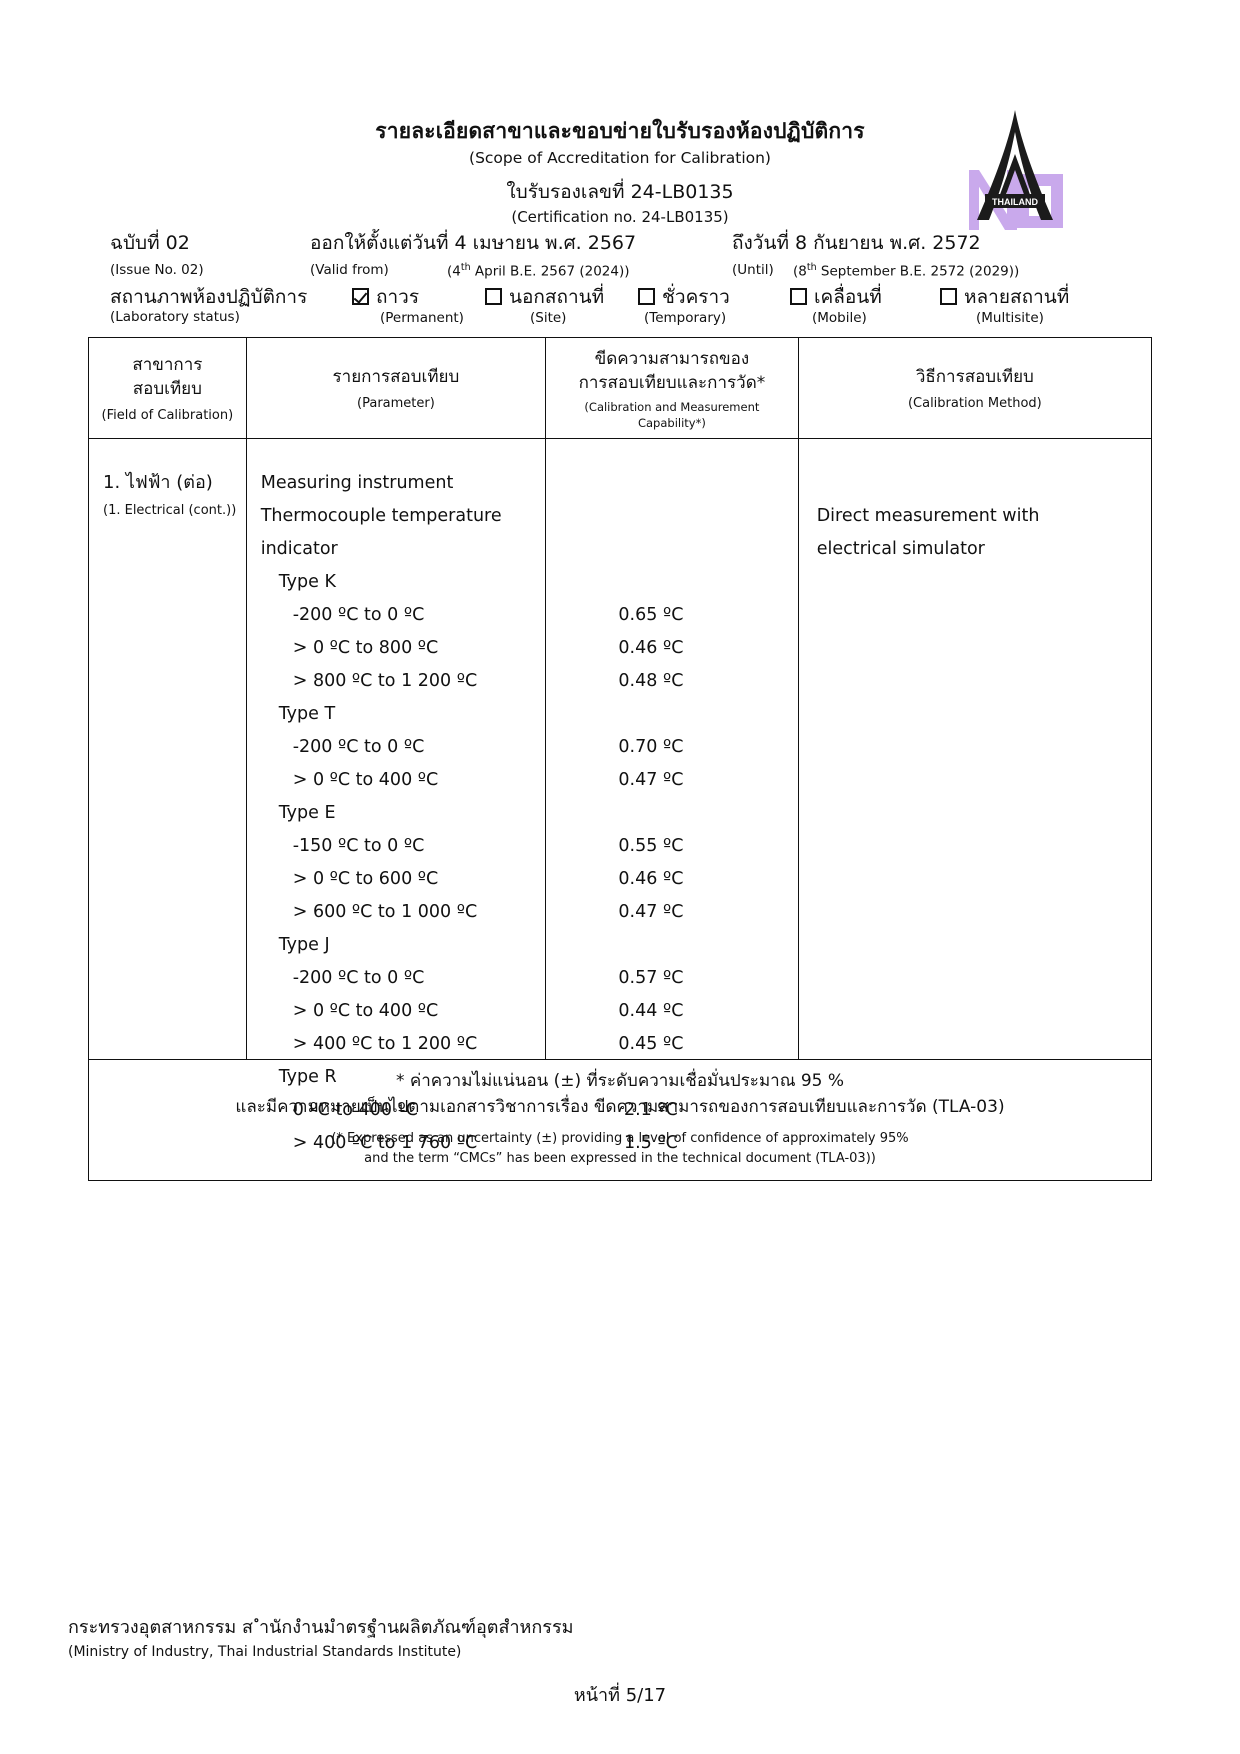 This screenshot has width=1240, height=1754. I want to click on certificate-number-en: (Certification no. 24-LB0135), so click(620, 217).